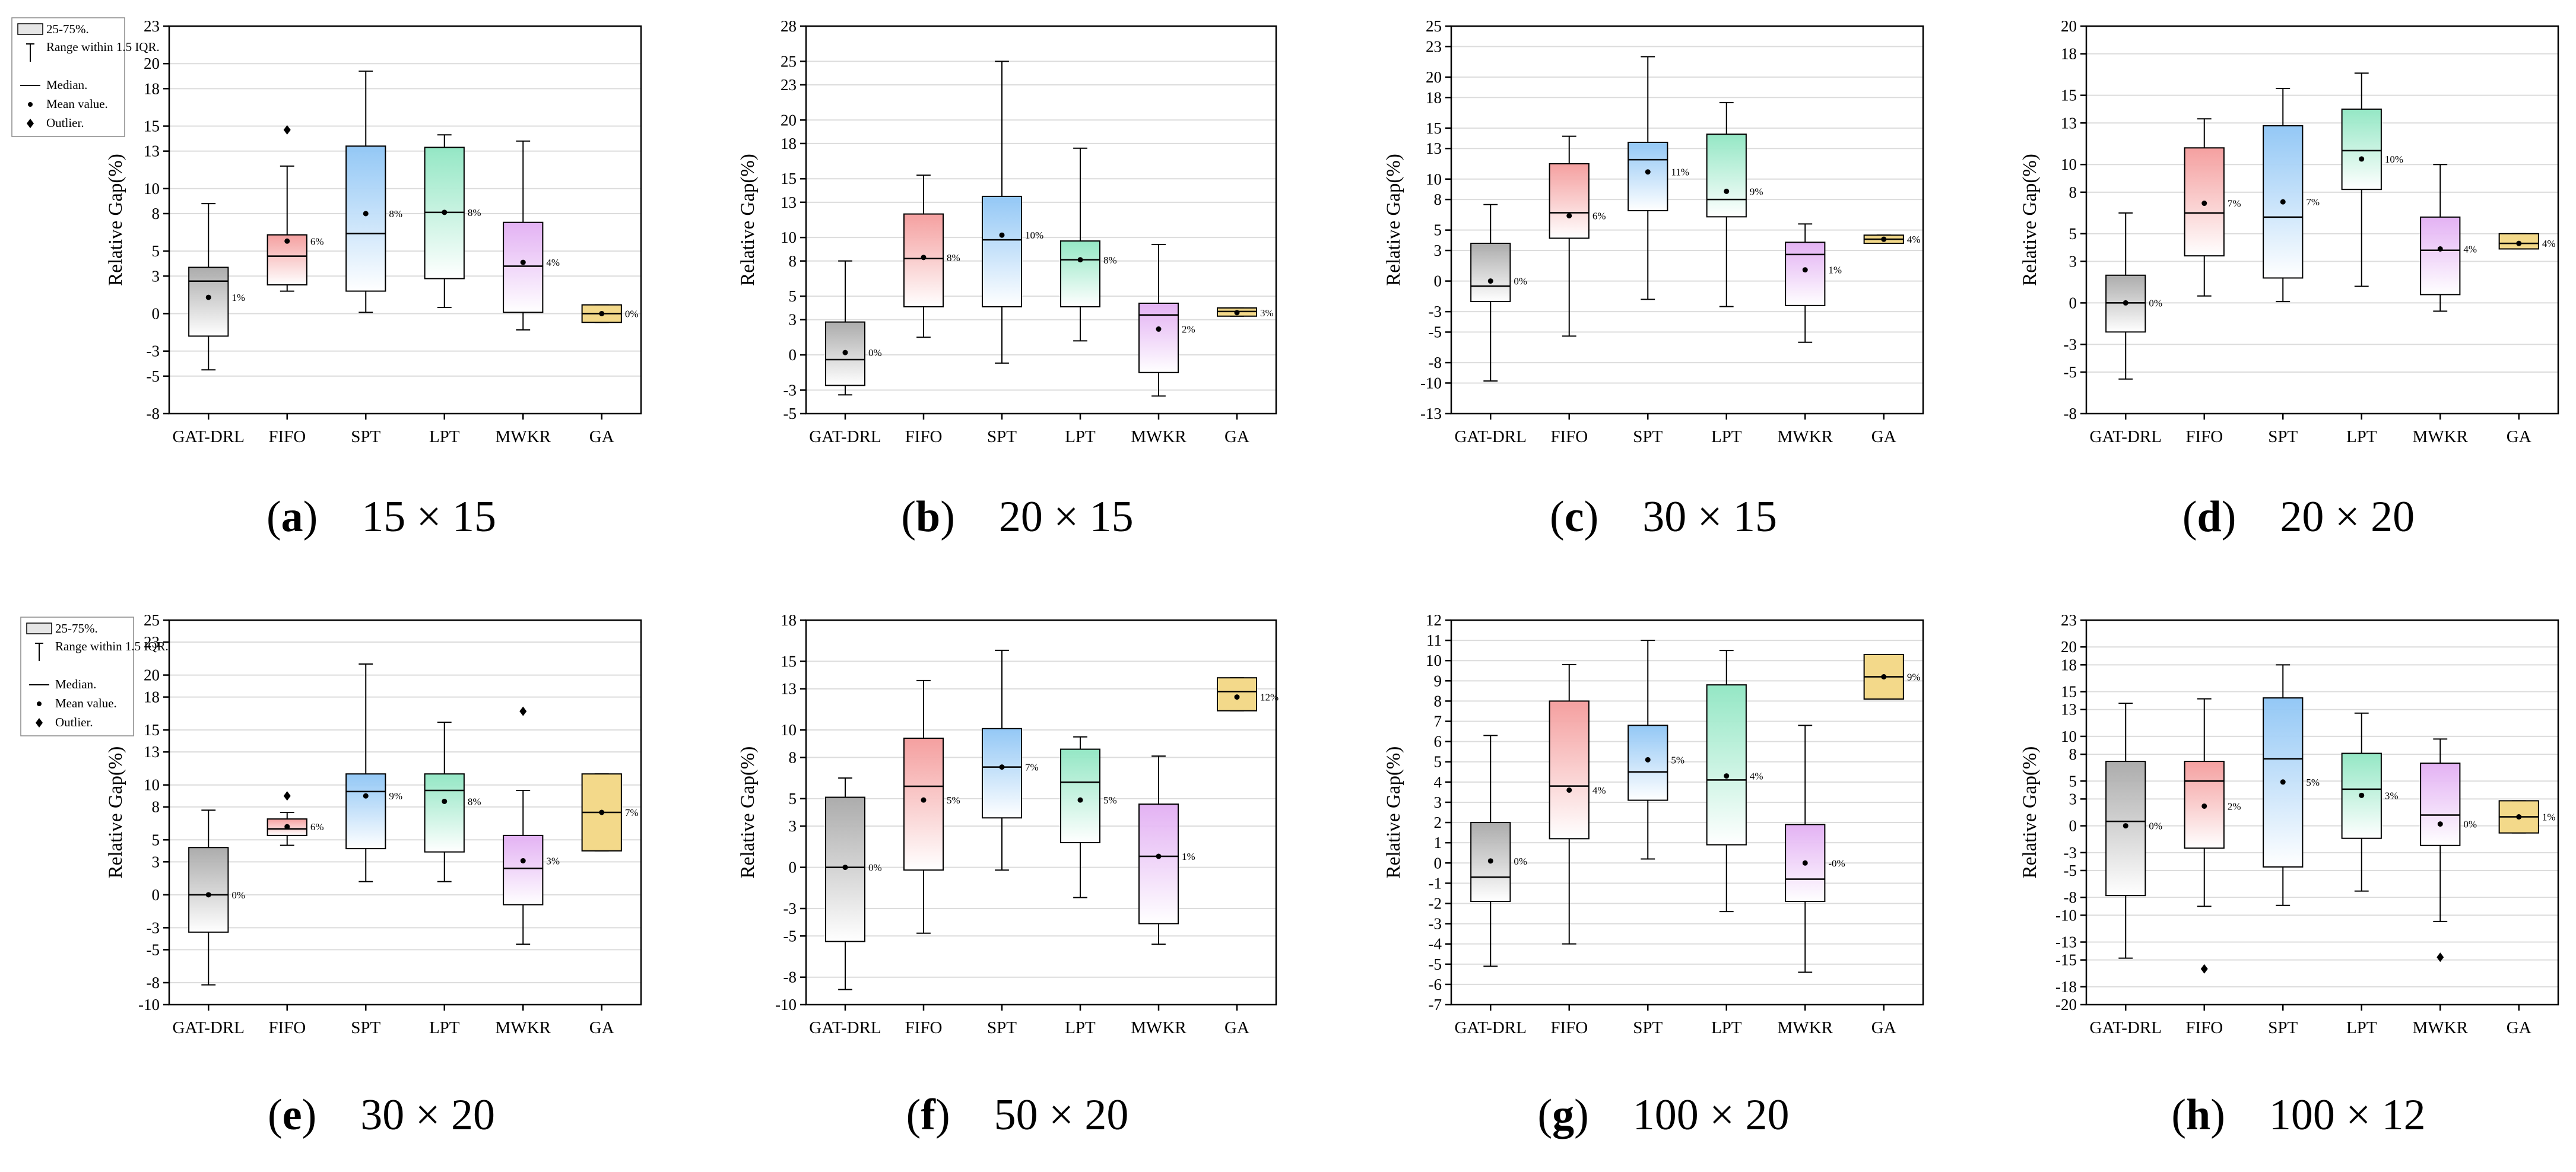 This screenshot has height=1172, width=2576. I want to click on y-tick-label: -3, so click(1435, 924).